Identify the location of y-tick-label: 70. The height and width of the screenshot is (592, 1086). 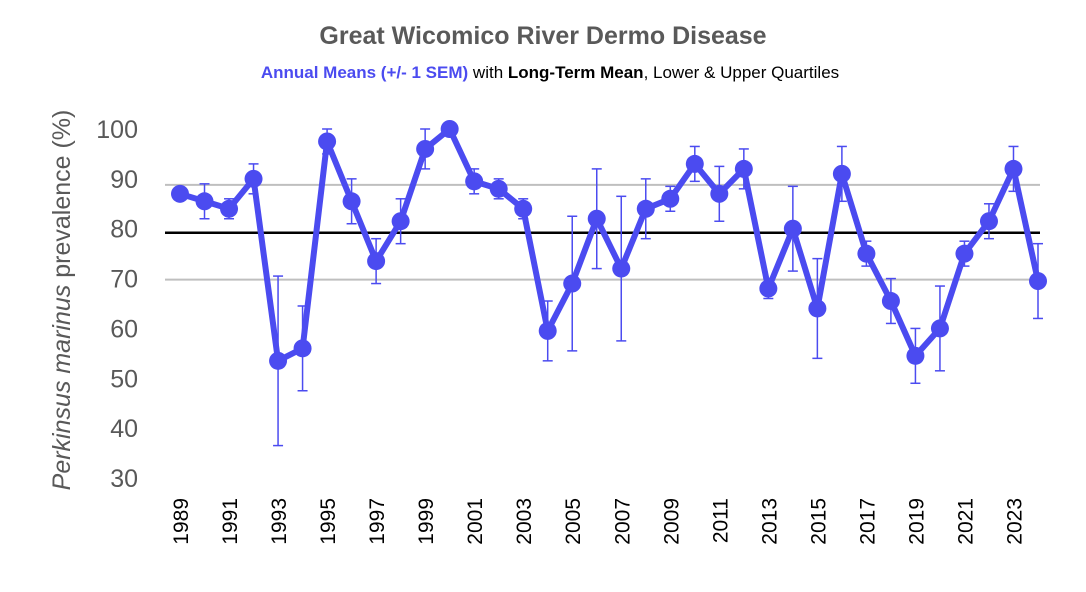
(124, 280).